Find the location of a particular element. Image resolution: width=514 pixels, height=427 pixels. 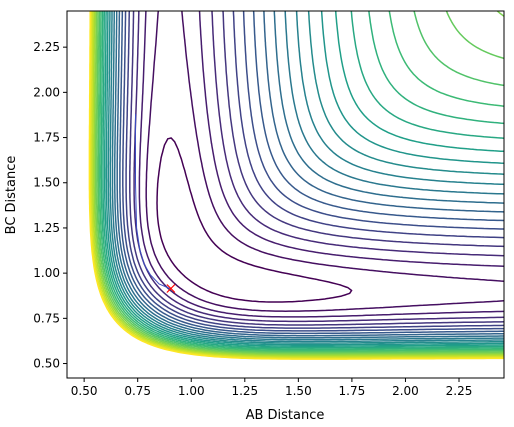

x-tick-label: 0.50 is located at coordinates (84, 391).